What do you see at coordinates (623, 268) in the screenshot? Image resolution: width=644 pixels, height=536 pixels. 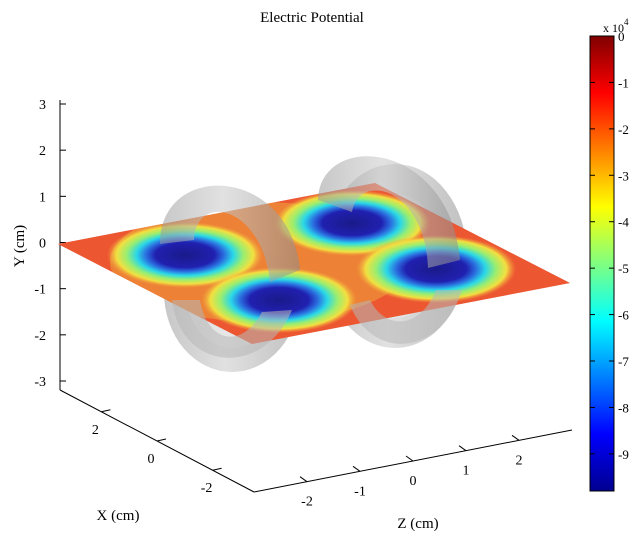 I see `colorbar-tick-label: -5` at bounding box center [623, 268].